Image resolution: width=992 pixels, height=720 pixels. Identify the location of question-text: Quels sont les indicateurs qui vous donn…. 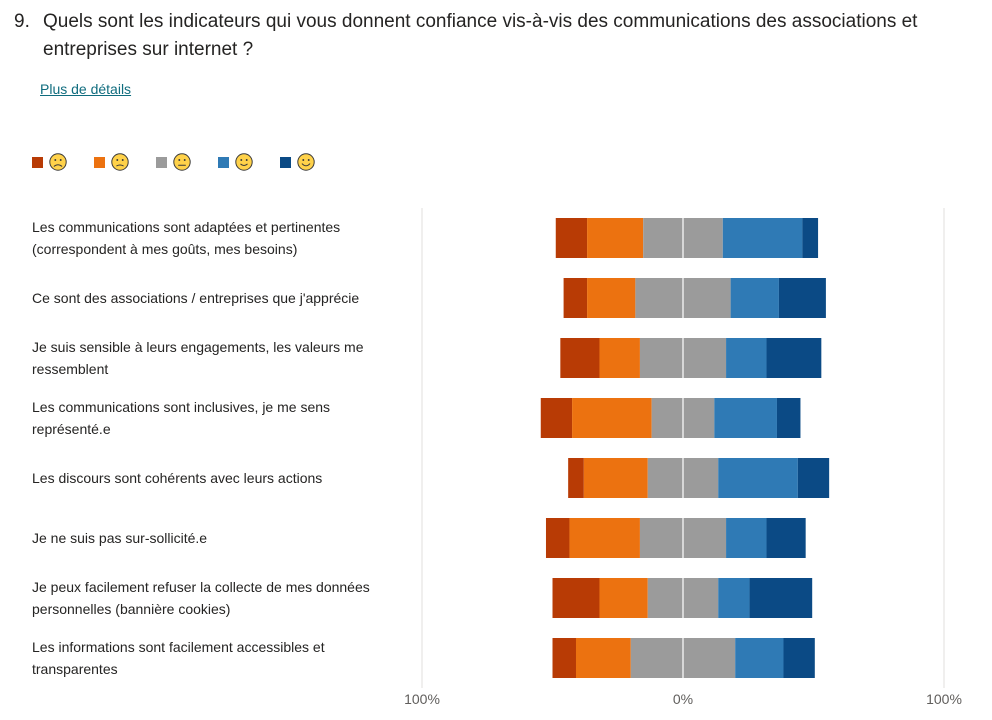
(480, 35).